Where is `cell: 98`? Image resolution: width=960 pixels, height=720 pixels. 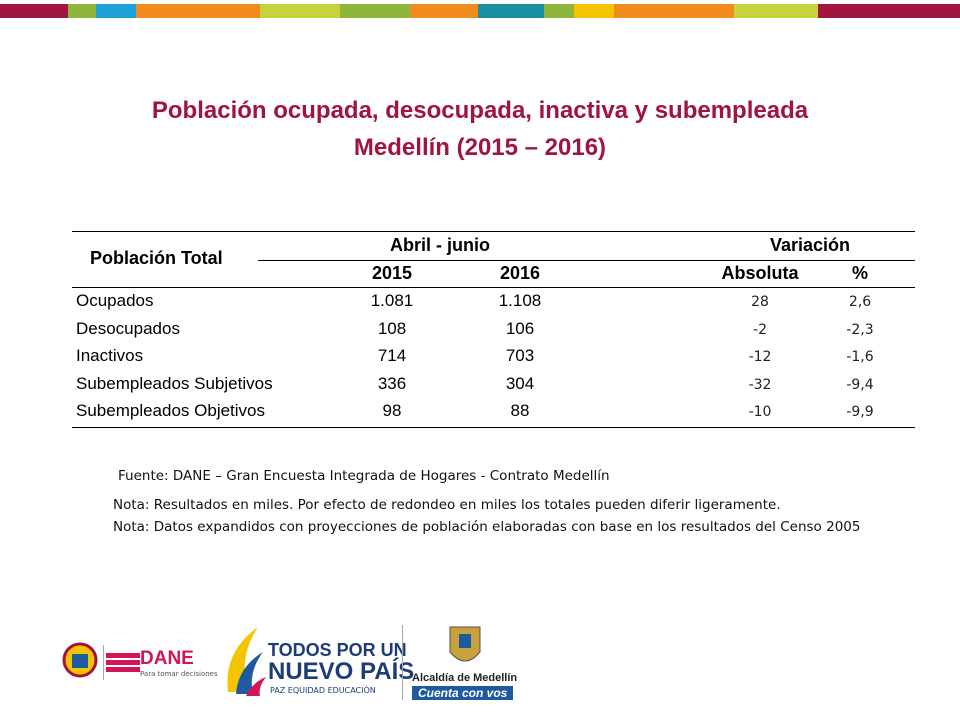 cell: 98 is located at coordinates (392, 410).